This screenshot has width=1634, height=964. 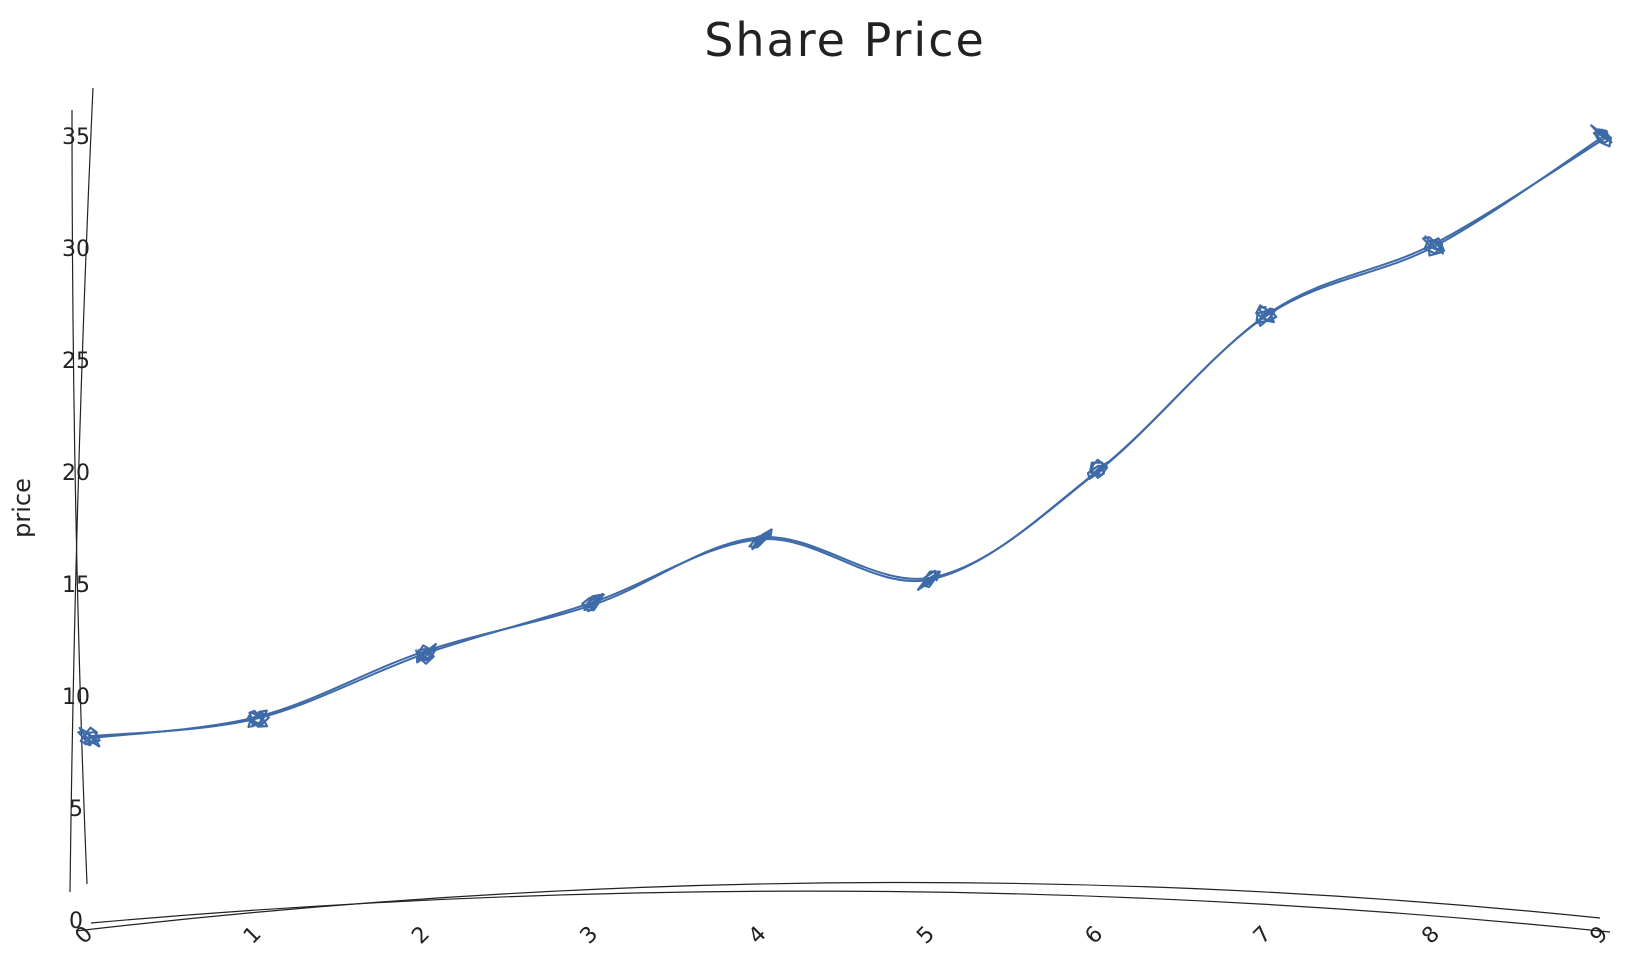 What do you see at coordinates (421, 936) in the screenshot?
I see `x-tick-label: 2` at bounding box center [421, 936].